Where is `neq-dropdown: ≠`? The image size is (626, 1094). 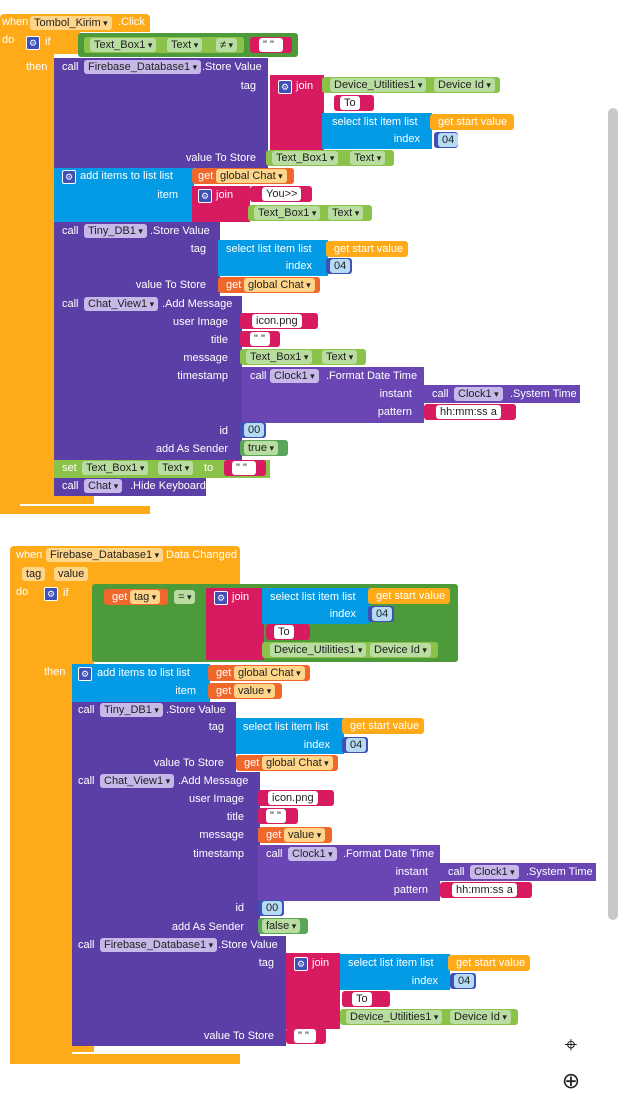
neq-dropdown: ≠ is located at coordinates (227, 45).